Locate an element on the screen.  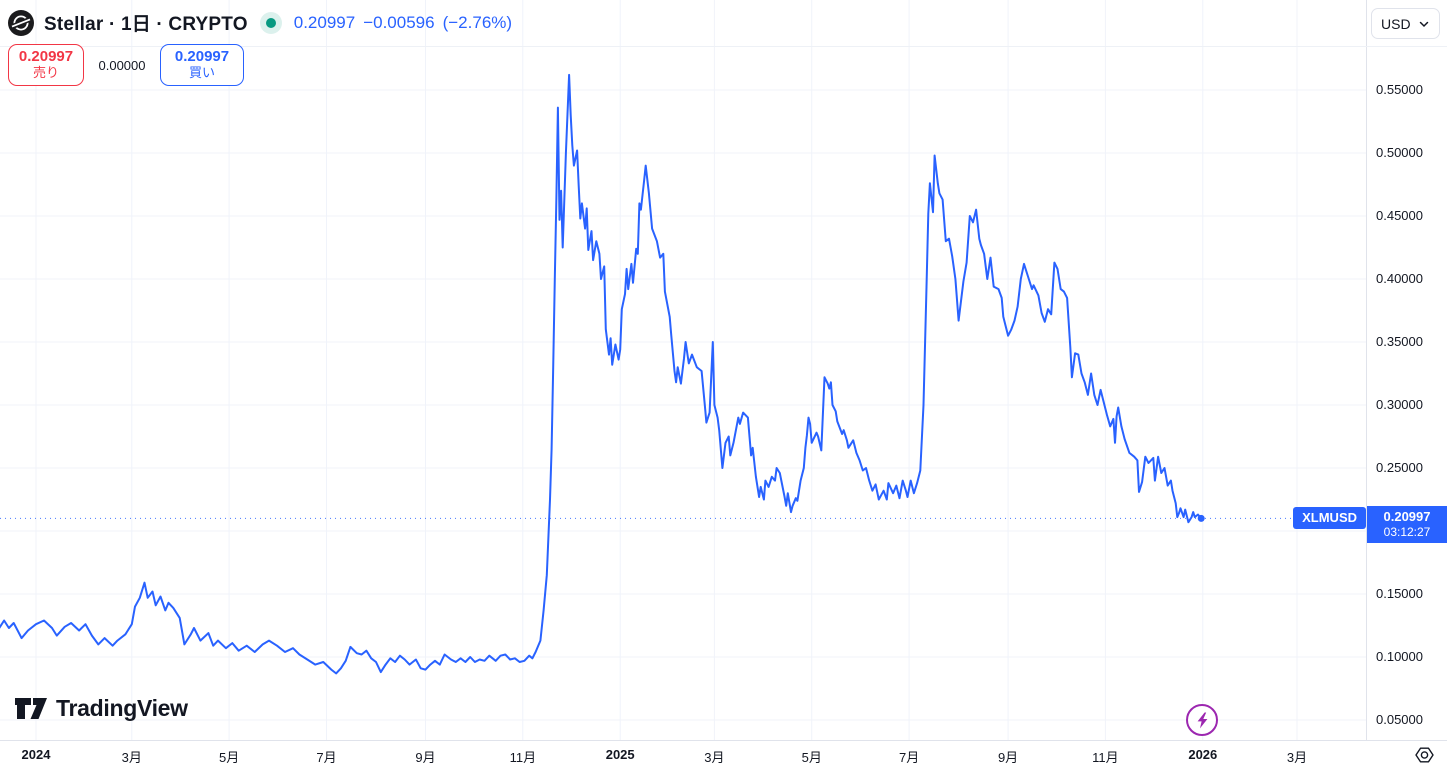
tradingview-logo-text: TradingView is located at coordinates (122, 708).